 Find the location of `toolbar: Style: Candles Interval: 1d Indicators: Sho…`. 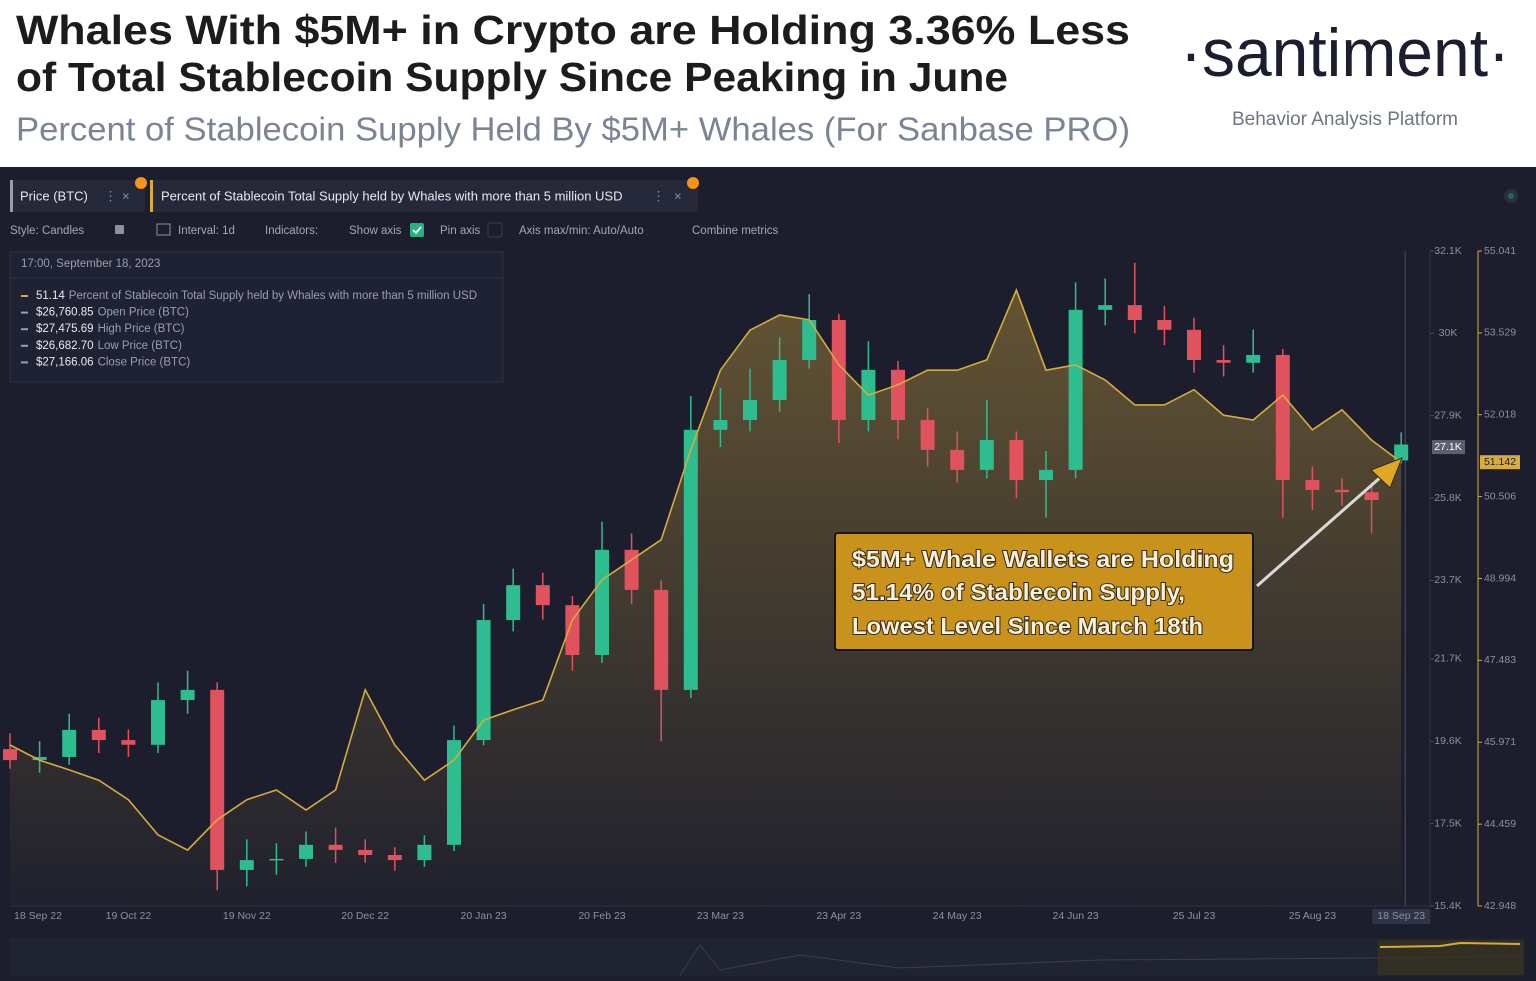

toolbar: Style: Candles Interval: 1d Indicators: Sho… is located at coordinates (394, 230).